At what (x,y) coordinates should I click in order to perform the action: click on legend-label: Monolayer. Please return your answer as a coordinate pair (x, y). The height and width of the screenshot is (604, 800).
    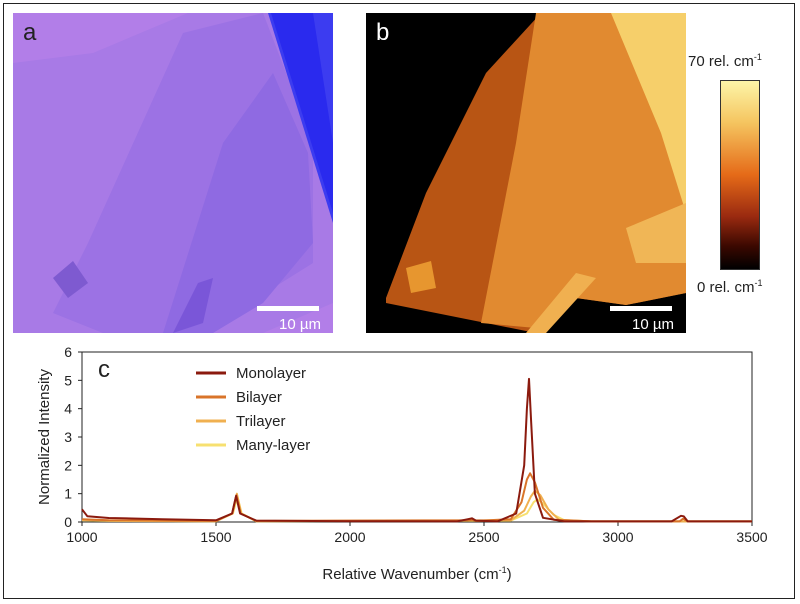
    Looking at the image, I should click on (271, 373).